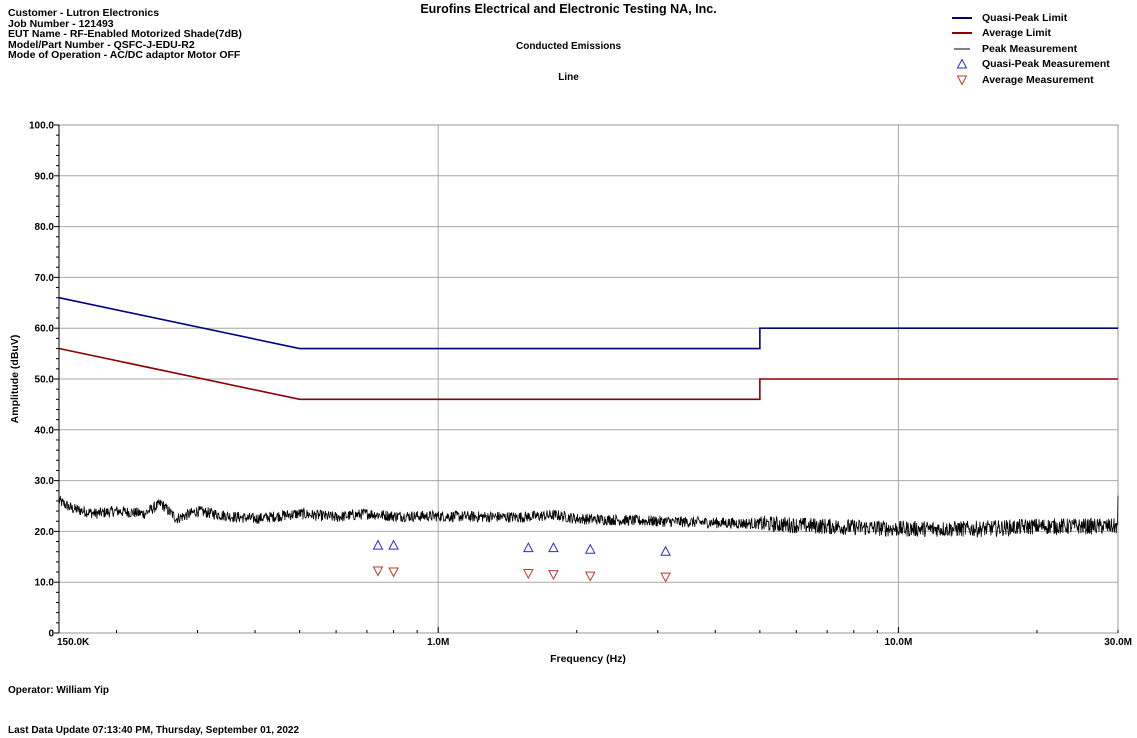 The image size is (1137, 738). I want to click on line-label: Line, so click(568, 77).